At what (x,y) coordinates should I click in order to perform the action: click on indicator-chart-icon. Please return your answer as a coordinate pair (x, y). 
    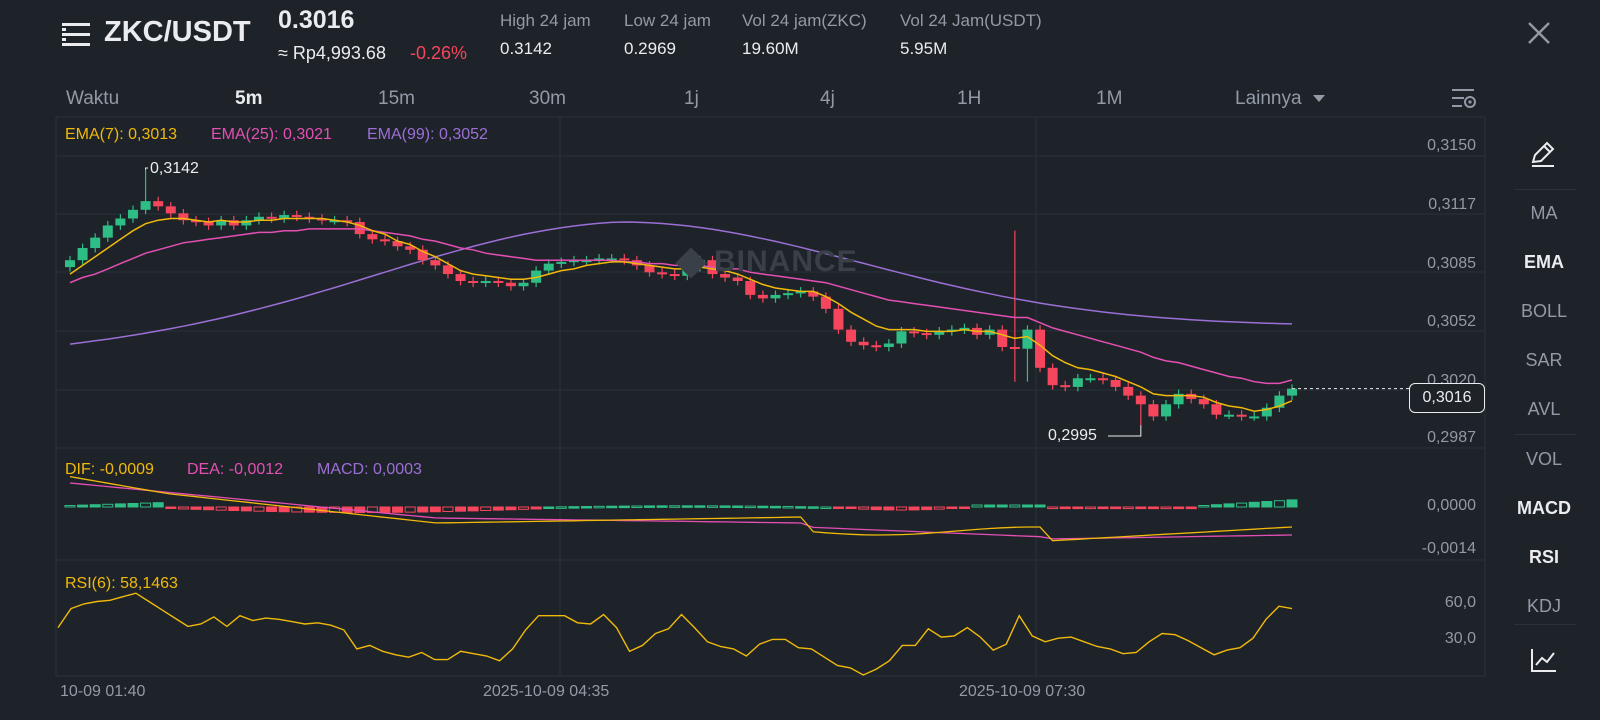
    Looking at the image, I should click on (1544, 662).